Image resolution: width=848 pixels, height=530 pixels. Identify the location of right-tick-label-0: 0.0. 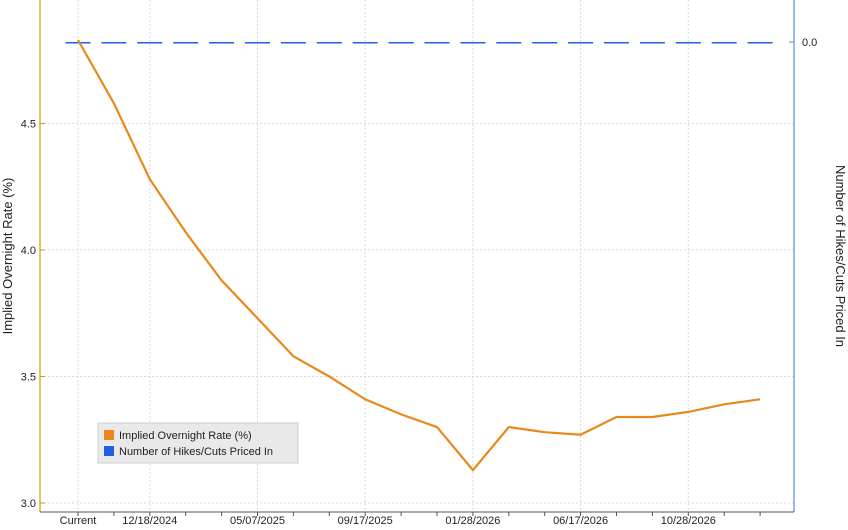
(809, 43).